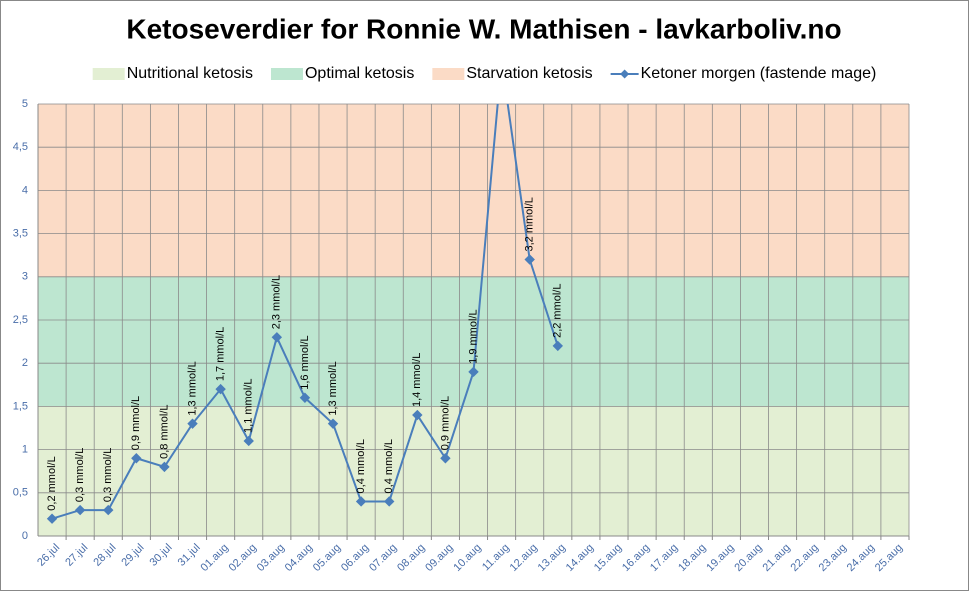 The image size is (969, 591). I want to click on legend-item: Starvation ketosis, so click(512, 73).